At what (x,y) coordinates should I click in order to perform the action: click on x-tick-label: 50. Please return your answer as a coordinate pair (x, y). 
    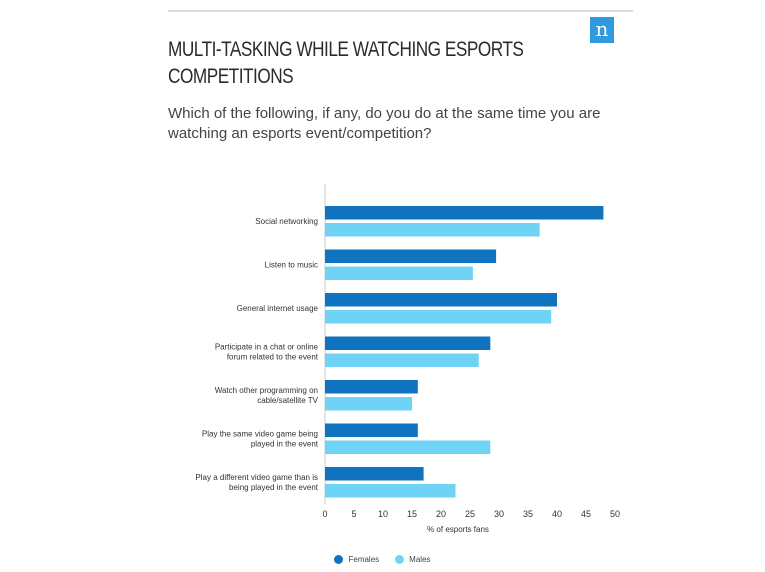
    Looking at the image, I should click on (615, 514).